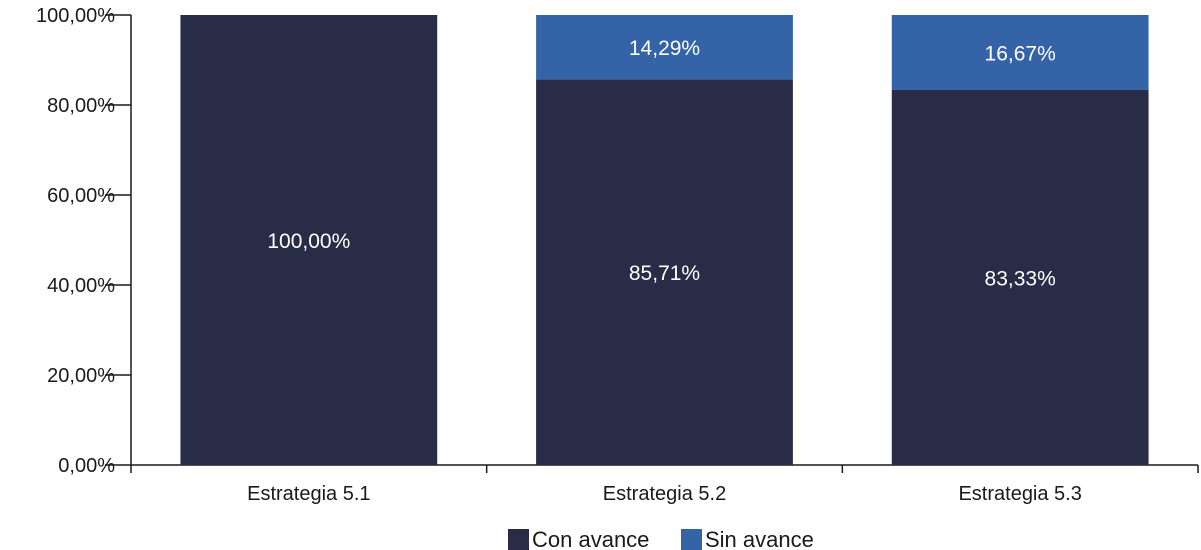 Image resolution: width=1201 pixels, height=550 pixels. Describe the element at coordinates (81, 376) in the screenshot. I see `y-tick-label: 20,00%` at that location.